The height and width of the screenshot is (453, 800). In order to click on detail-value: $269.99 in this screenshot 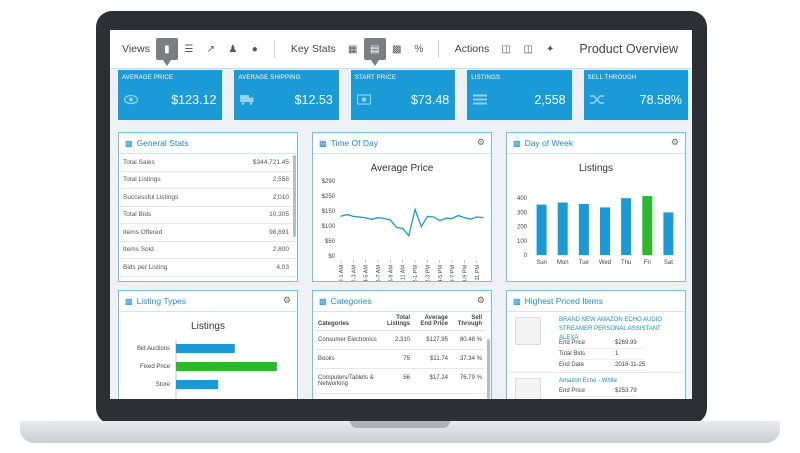, I will do `click(626, 343)`.